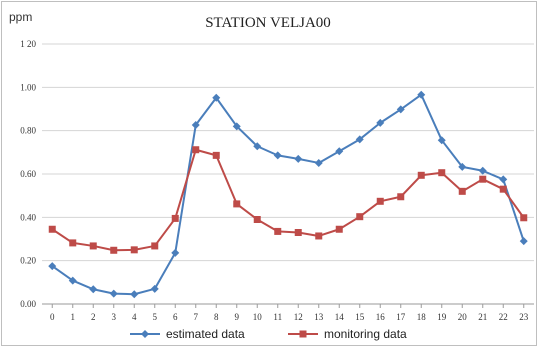 The height and width of the screenshot is (349, 540). Describe the element at coordinates (155, 317) in the screenshot. I see `x-tick-label: 5` at that location.